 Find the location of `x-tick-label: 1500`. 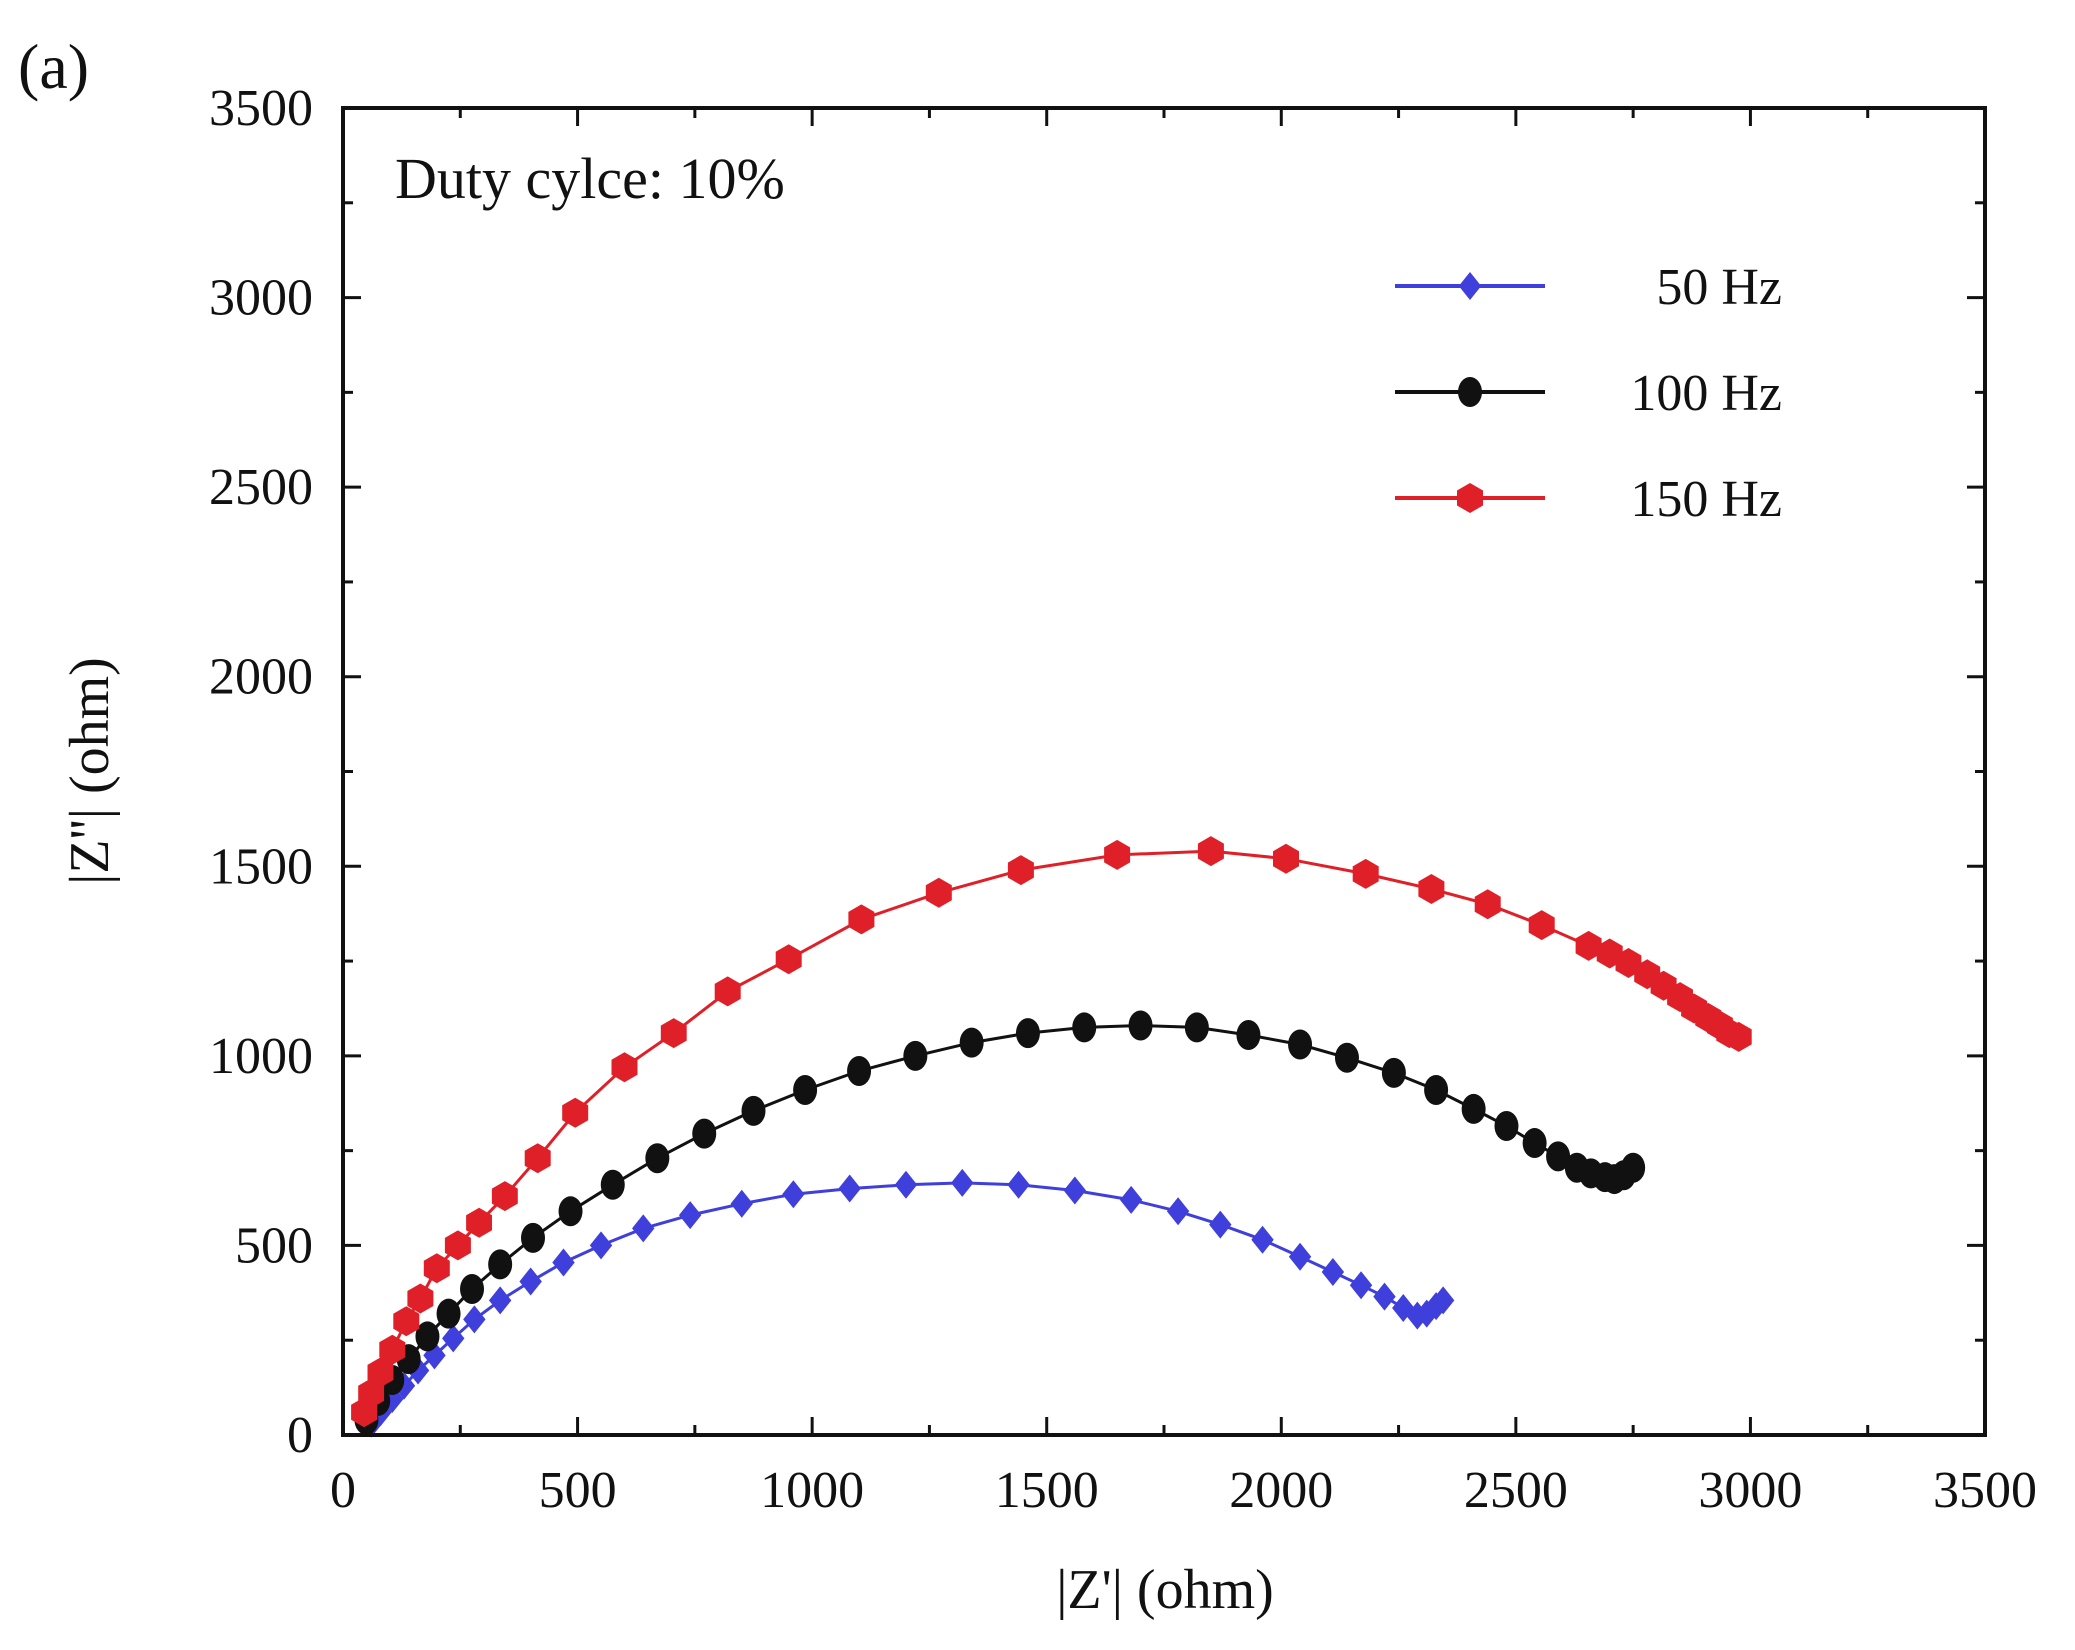

x-tick-label: 1500 is located at coordinates (1047, 1490).